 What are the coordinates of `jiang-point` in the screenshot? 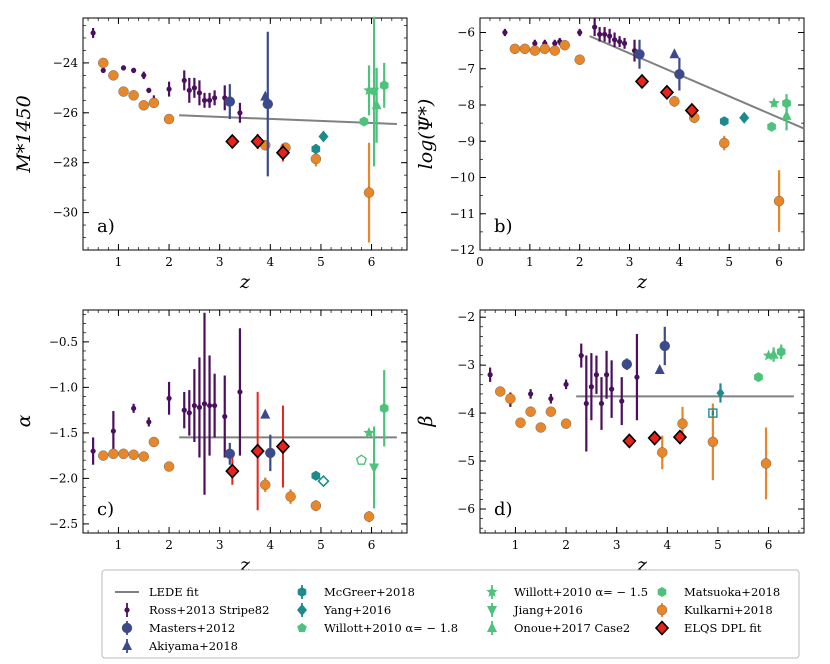 It's located at (374, 92).